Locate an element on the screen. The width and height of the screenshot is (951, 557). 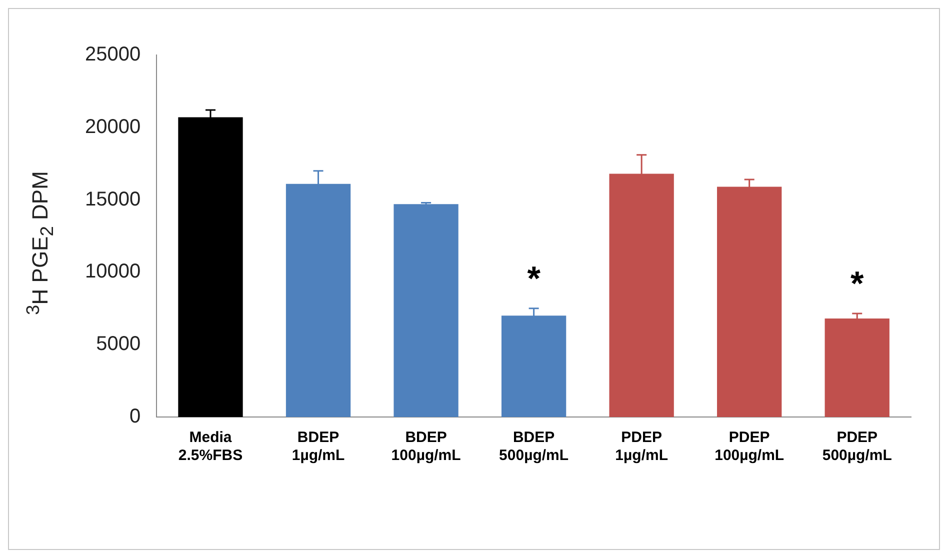
x-tick-label: BDEP 100µg/mL is located at coordinates (426, 446).